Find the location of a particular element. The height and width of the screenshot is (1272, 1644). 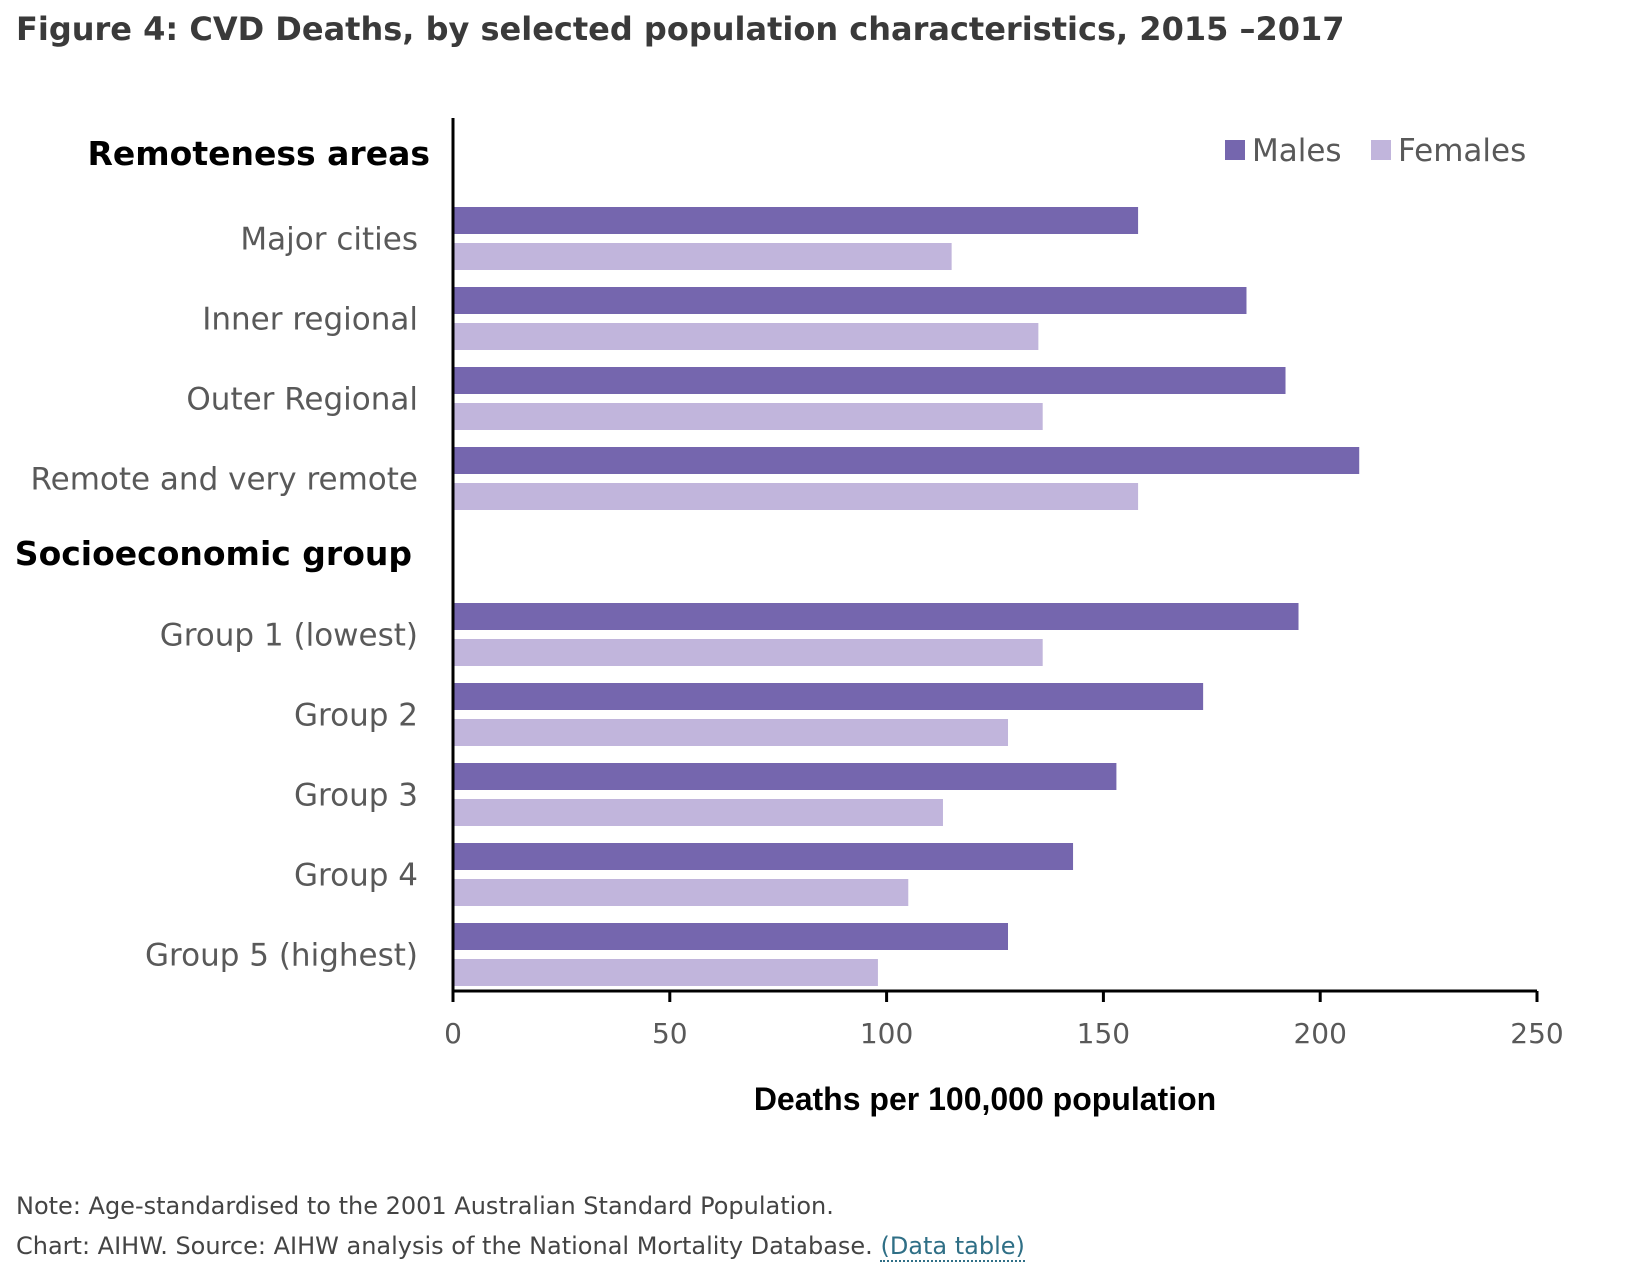

category-label: Outer Regional is located at coordinates (302, 400).